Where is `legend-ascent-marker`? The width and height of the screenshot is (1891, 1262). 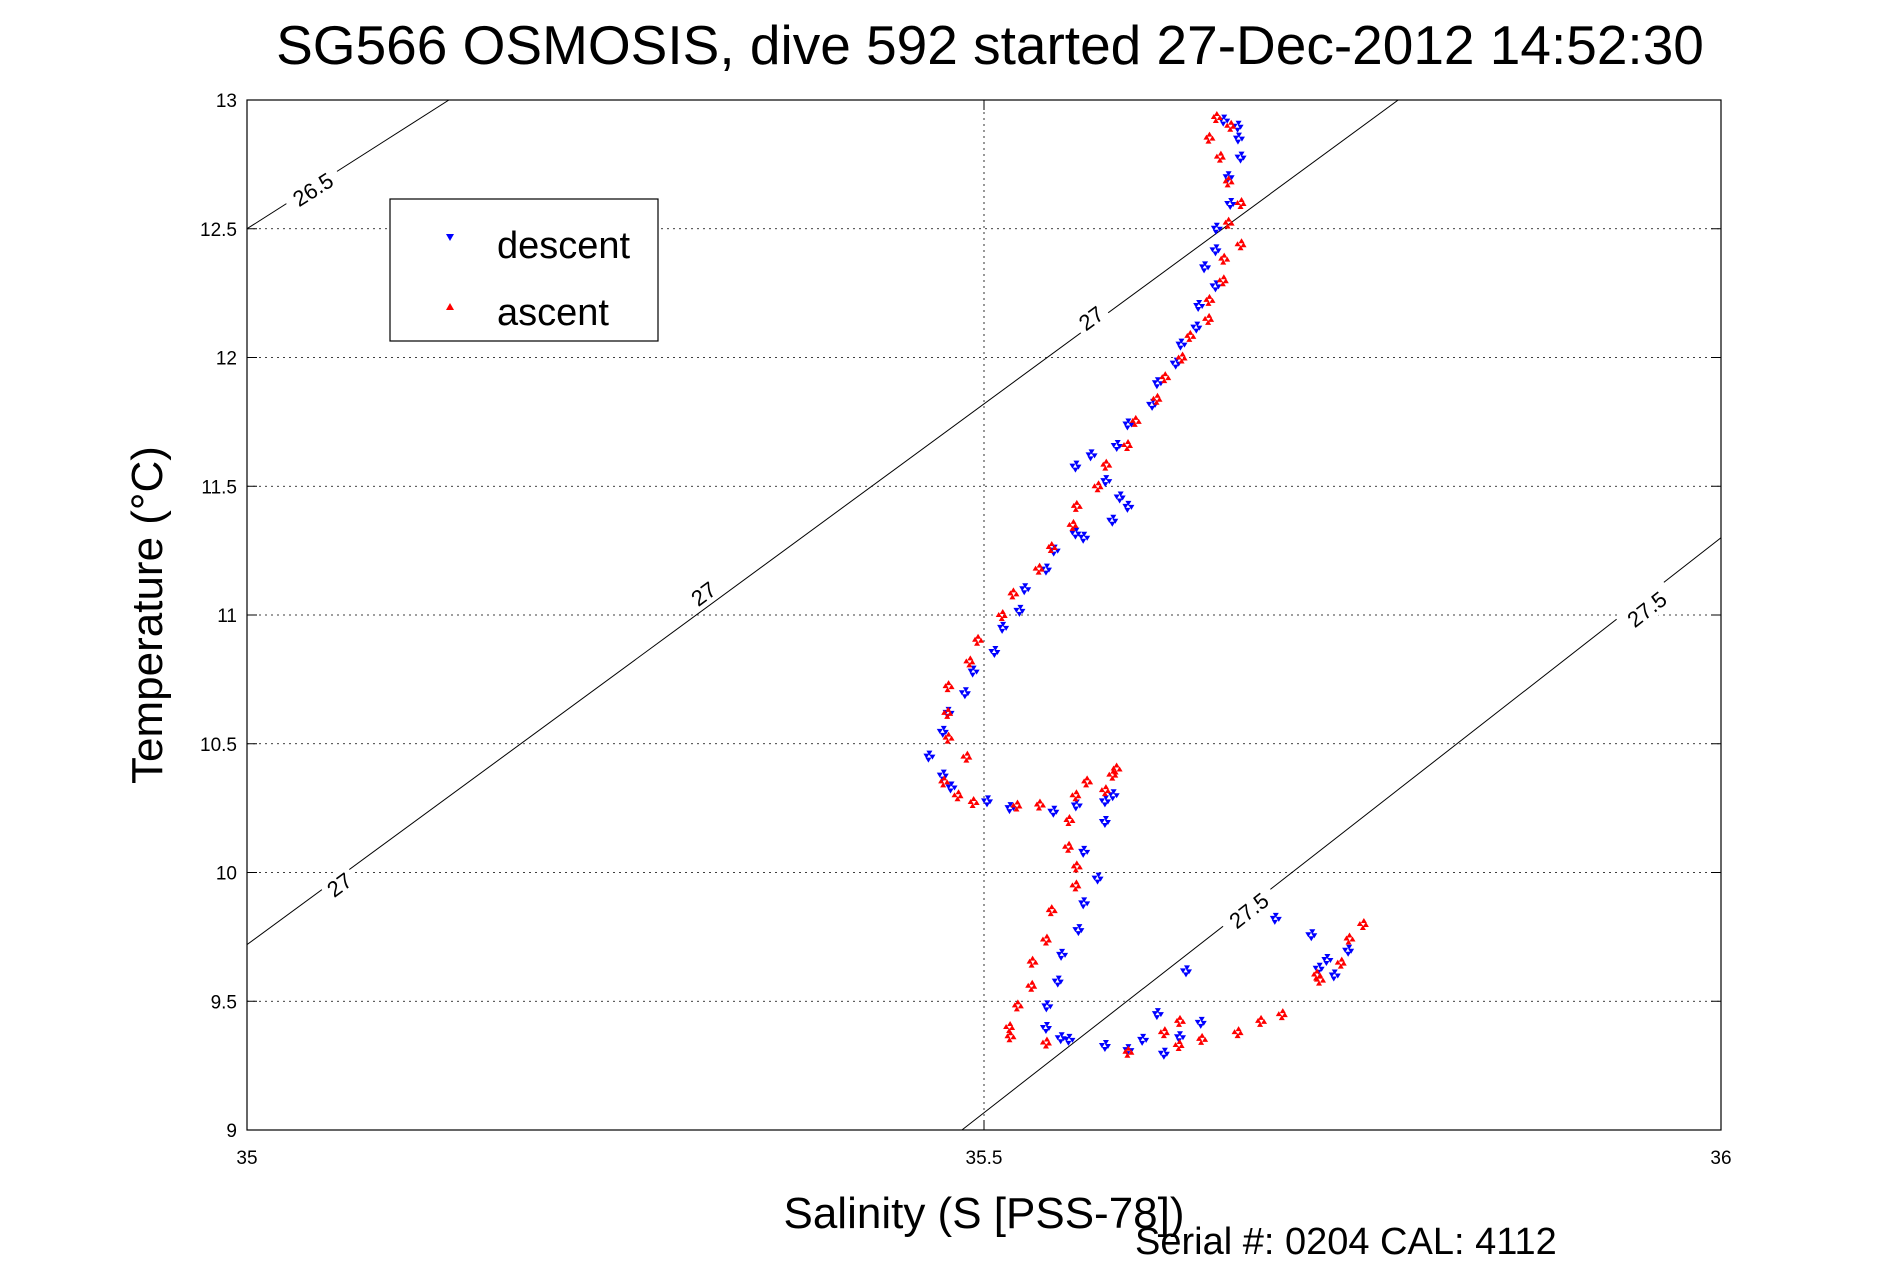
legend-ascent-marker is located at coordinates (450, 306).